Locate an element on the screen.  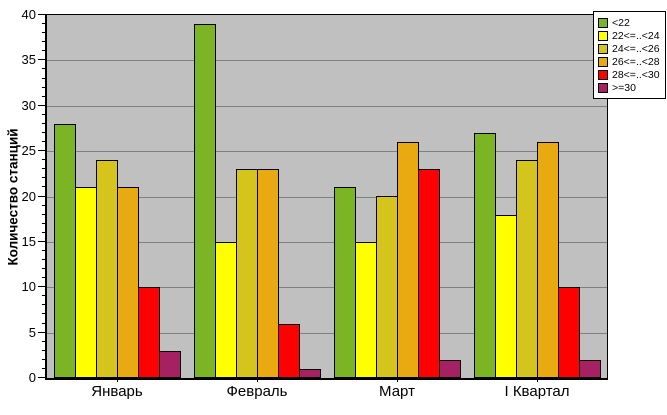
legend-item: 24<=..<26 is located at coordinates (629, 48).